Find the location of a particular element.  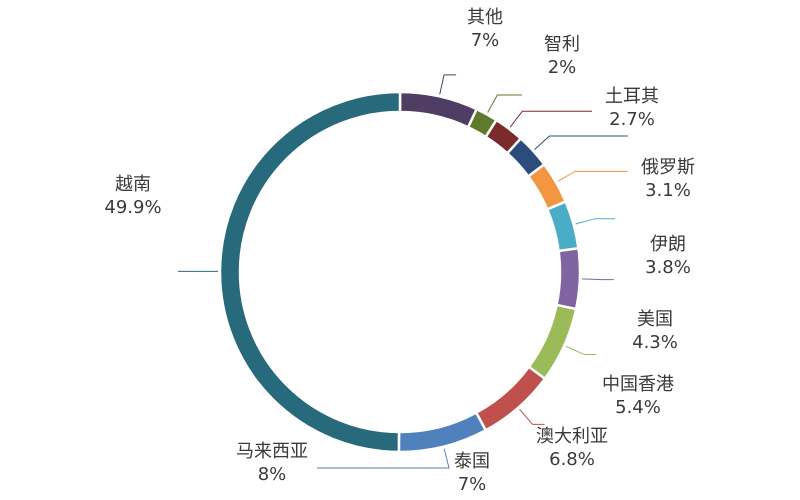

slice-label: 其他 is located at coordinates (485, 17).